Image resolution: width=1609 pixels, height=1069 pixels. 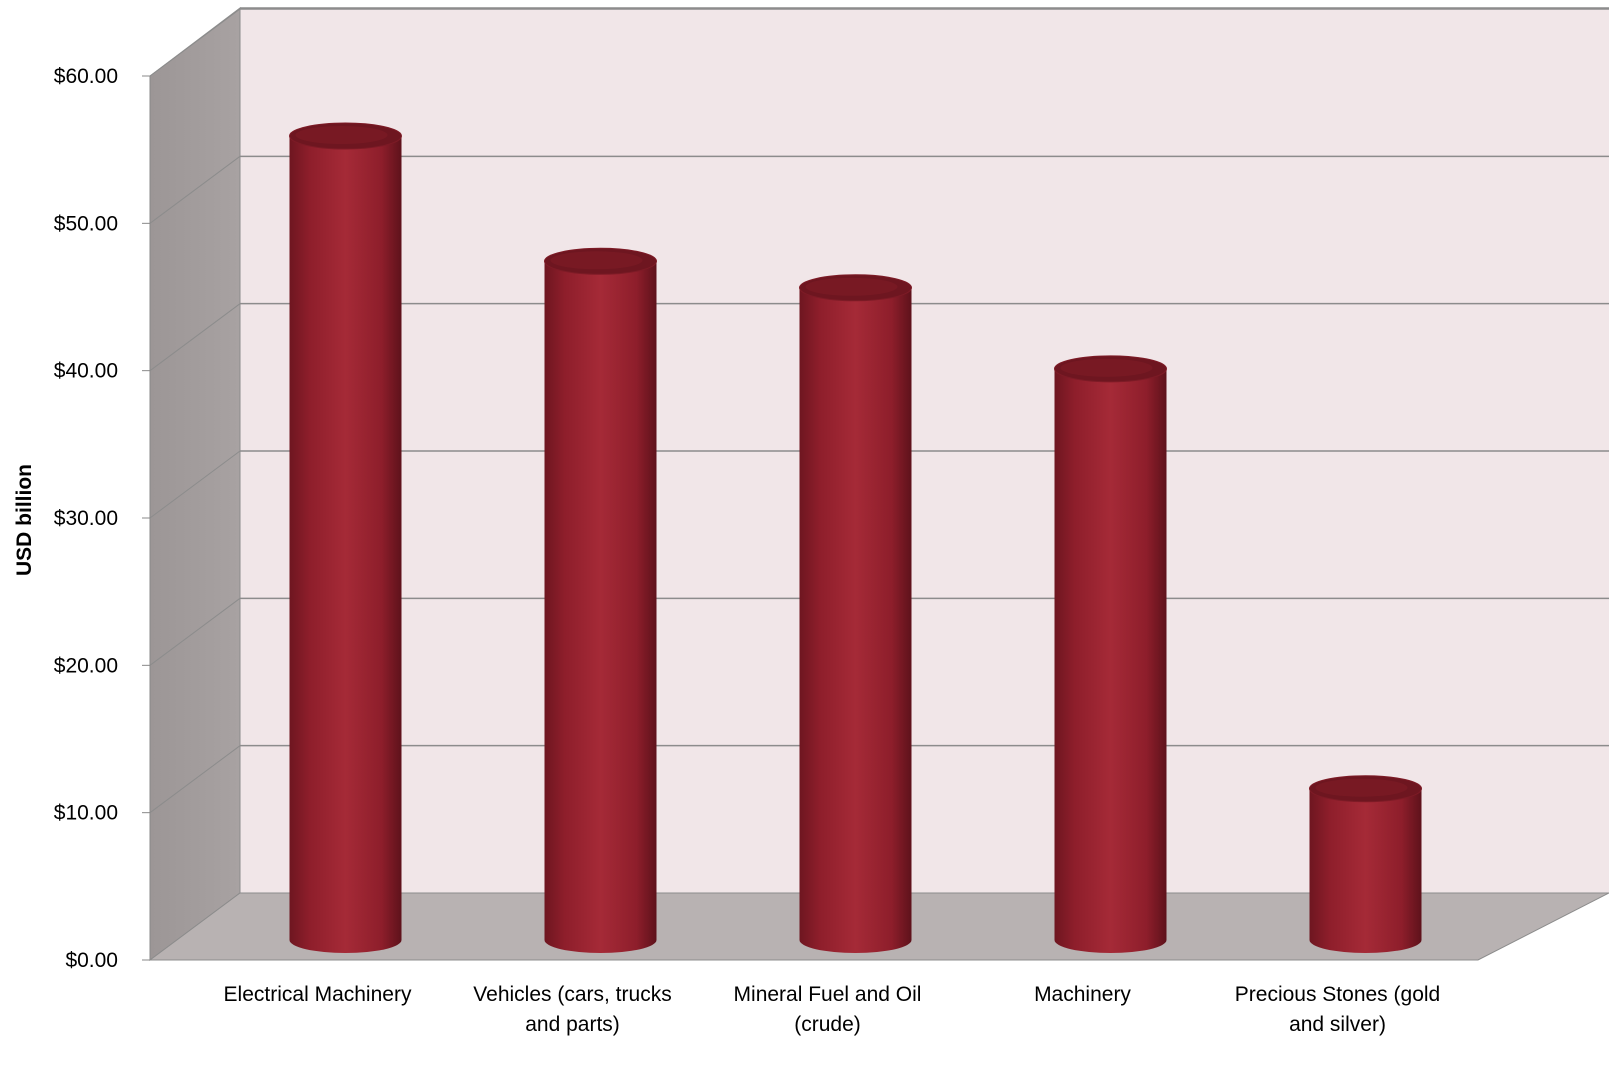 What do you see at coordinates (86, 665) in the screenshot?
I see `y-tick-label: $20.00` at bounding box center [86, 665].